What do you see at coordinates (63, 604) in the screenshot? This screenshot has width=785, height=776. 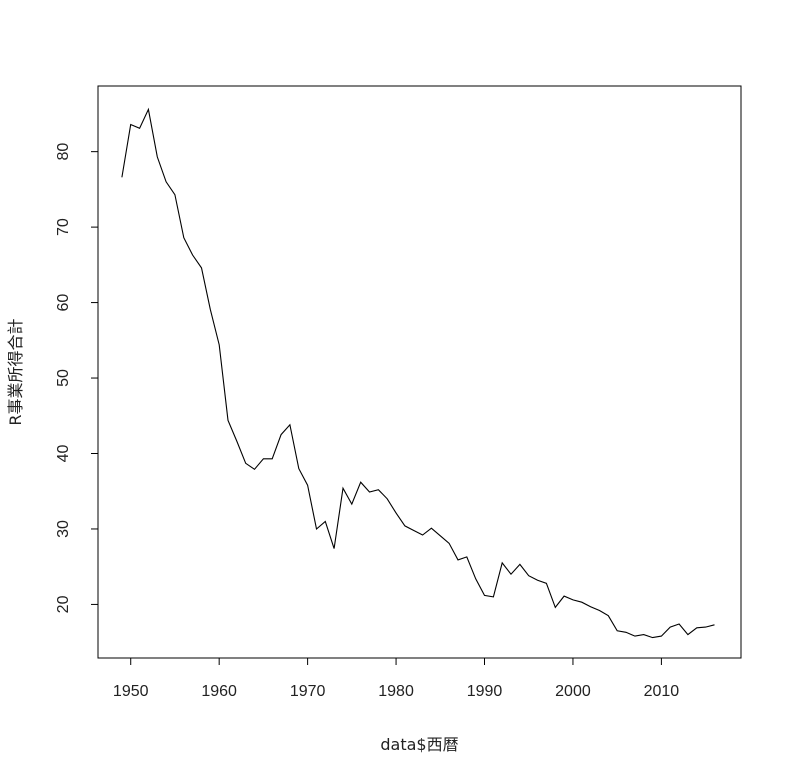 I see `y-tick-label: 20` at bounding box center [63, 604].